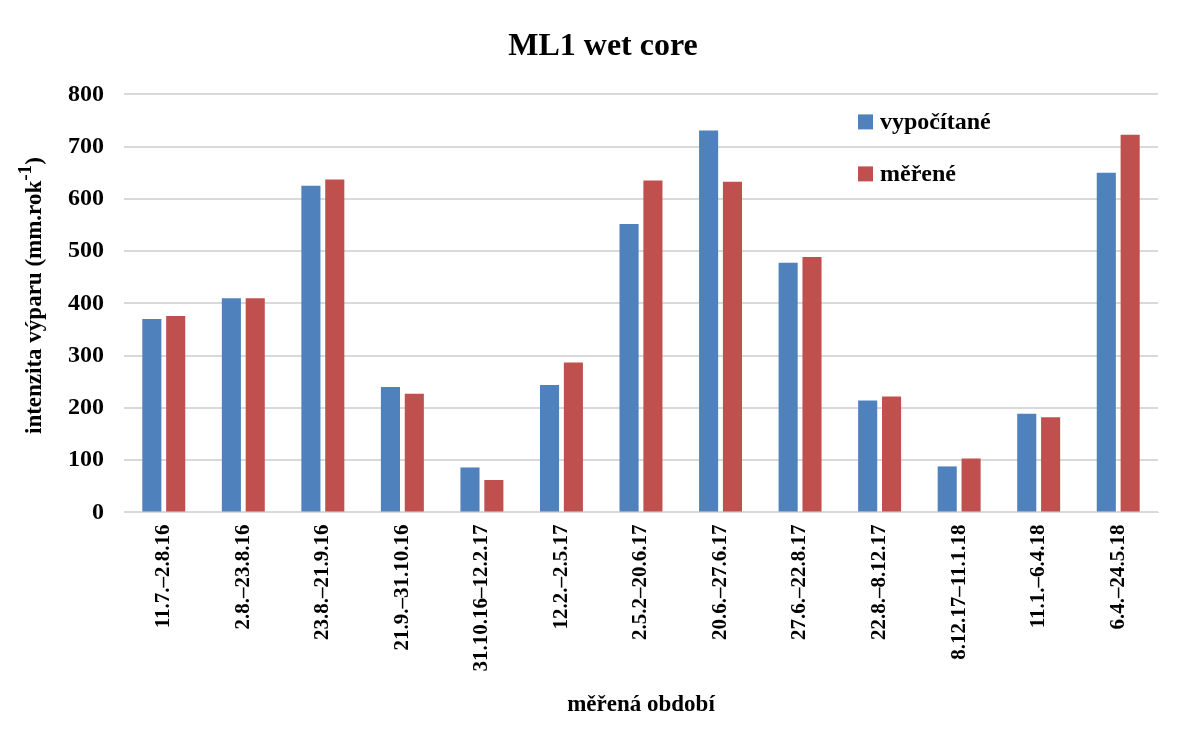  What do you see at coordinates (798, 582) in the screenshot?
I see `x-tick-label: 27.6.–22.8.17` at bounding box center [798, 582].